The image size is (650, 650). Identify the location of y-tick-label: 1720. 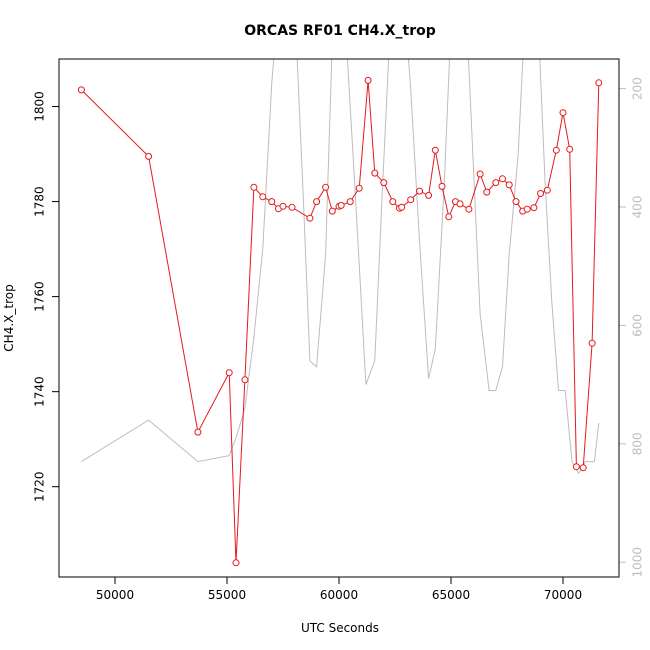
(40, 486).